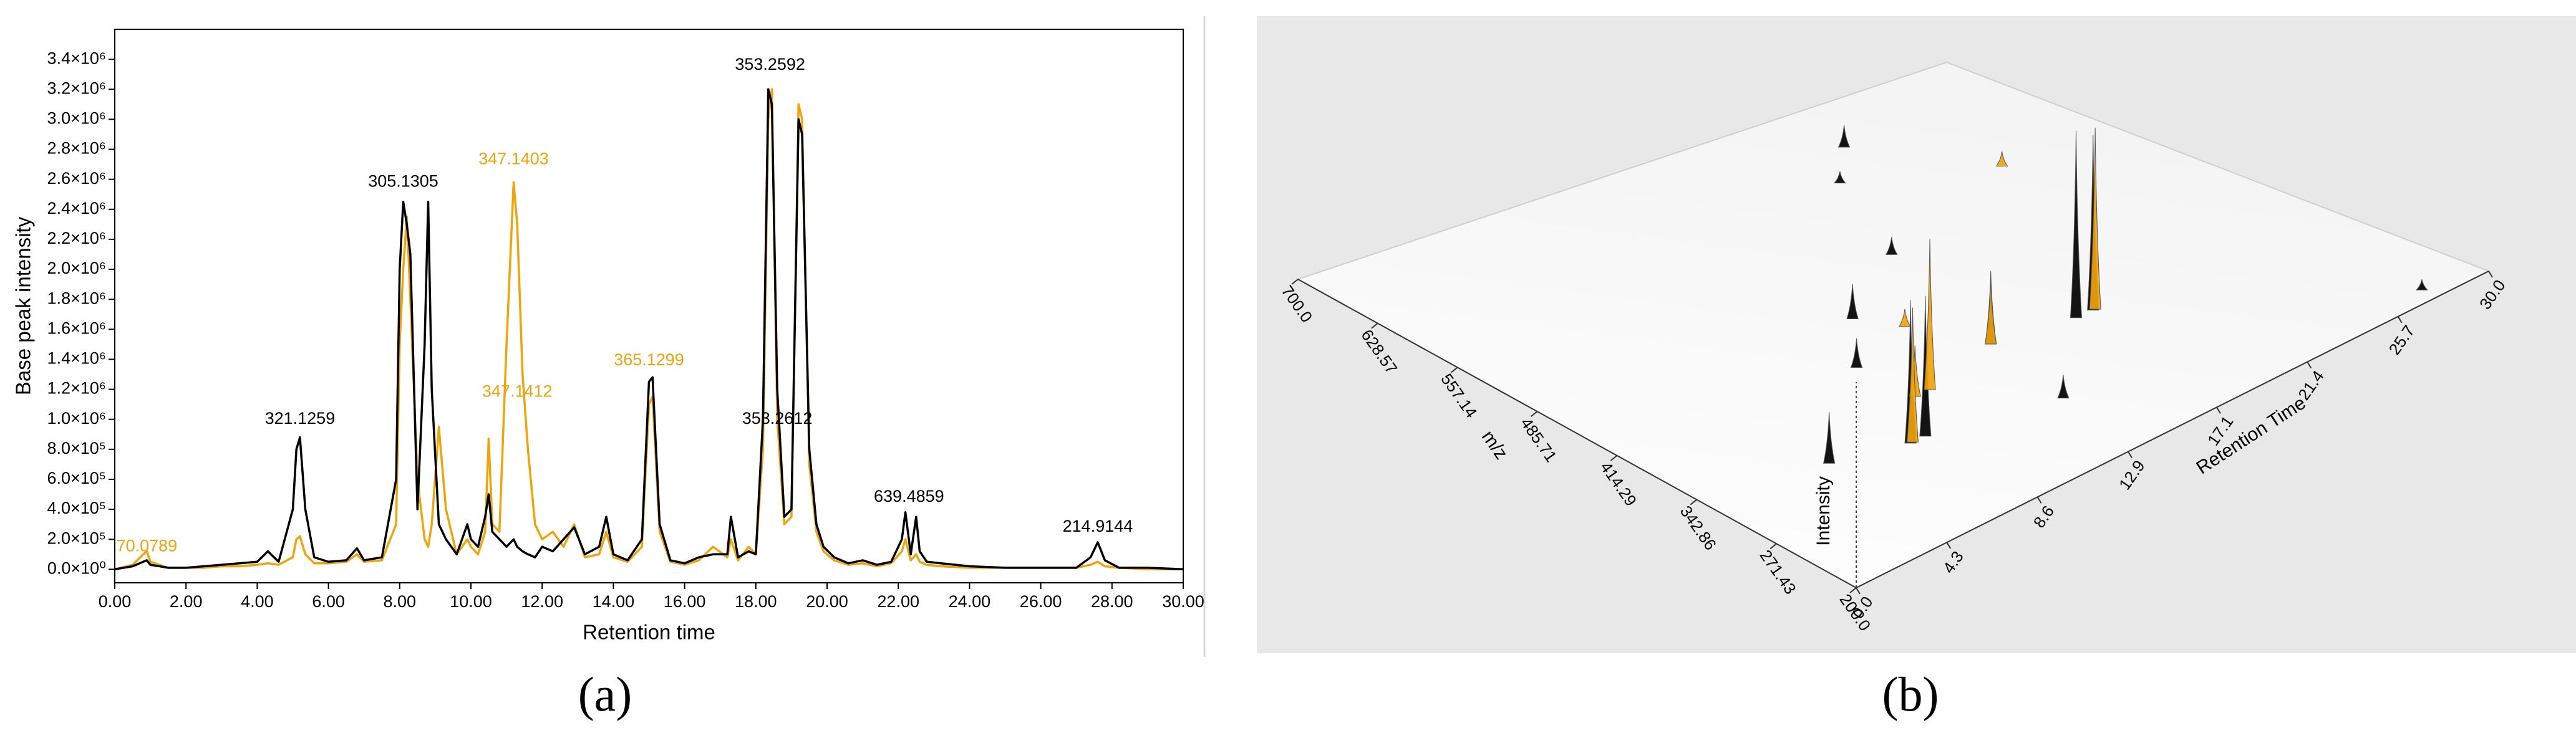 The image size is (2576, 738). Describe the element at coordinates (685, 601) in the screenshot. I see `x-tick-label: 16.00` at that location.